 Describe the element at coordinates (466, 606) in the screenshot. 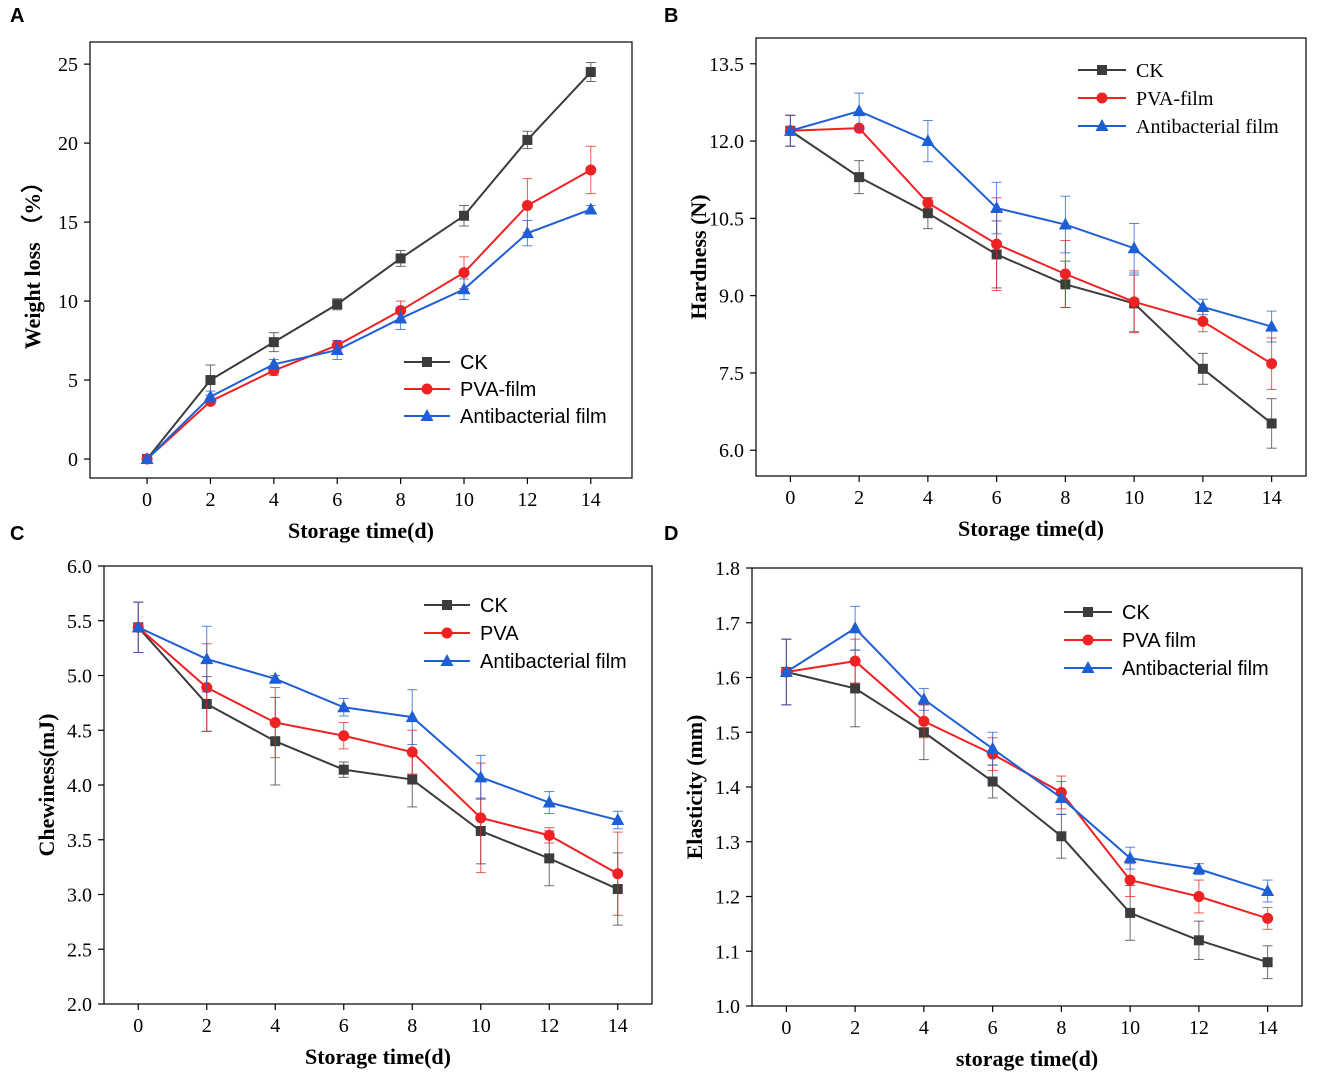

I see `legend-item-ck: CK` at that location.